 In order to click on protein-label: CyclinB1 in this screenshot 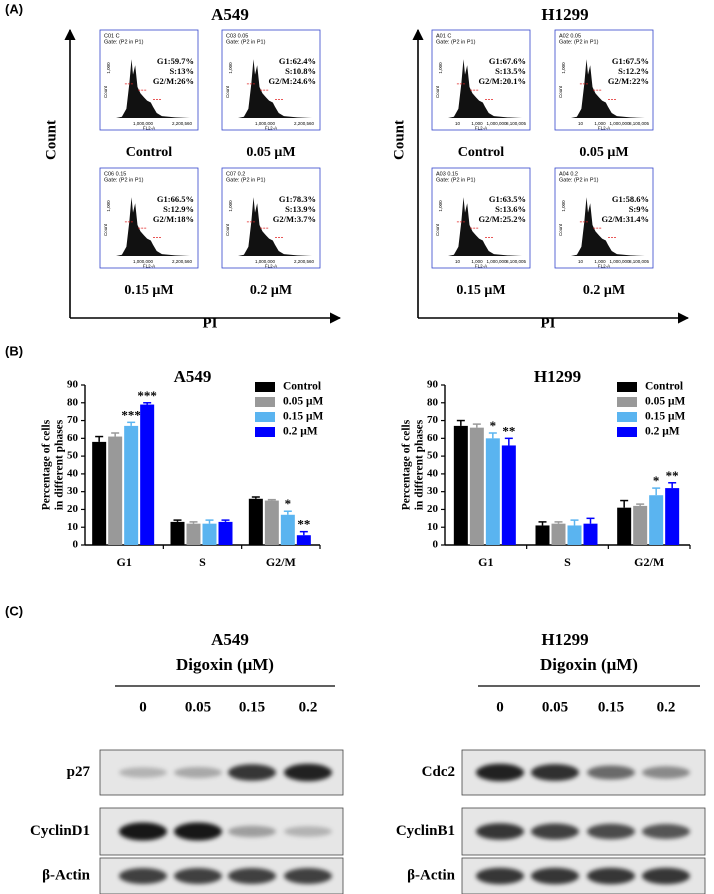, I will do `click(425, 831)`.